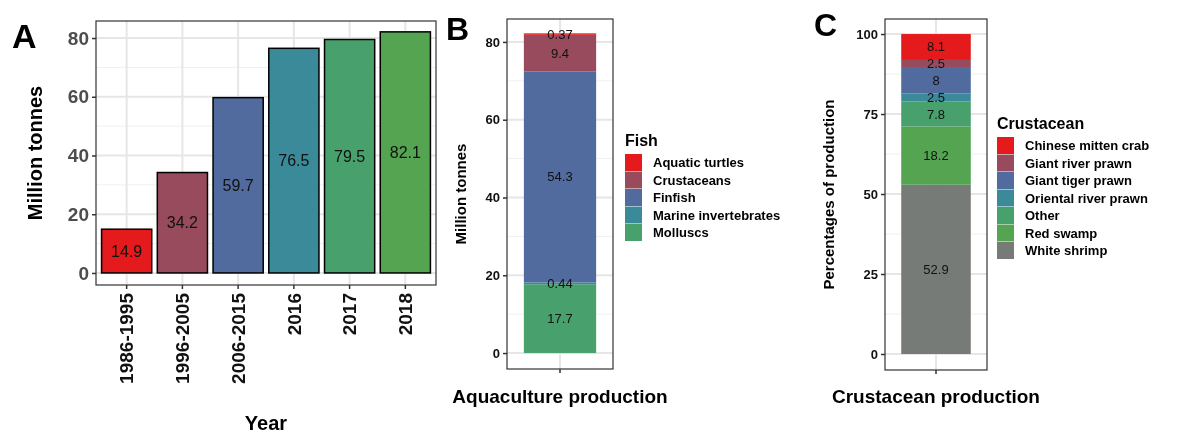 This screenshot has width=1184, height=432. Describe the element at coordinates (699, 162) in the screenshot. I see `legend-label: Aquatic turtles` at that location.